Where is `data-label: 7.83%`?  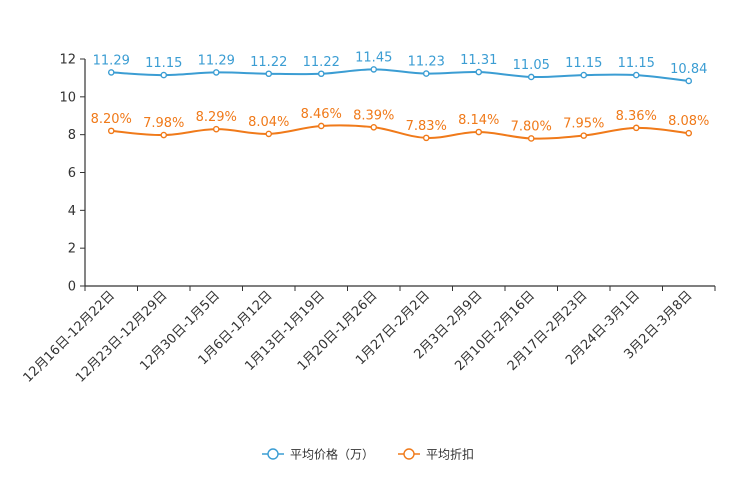
data-label: 7.83% is located at coordinates (426, 126).